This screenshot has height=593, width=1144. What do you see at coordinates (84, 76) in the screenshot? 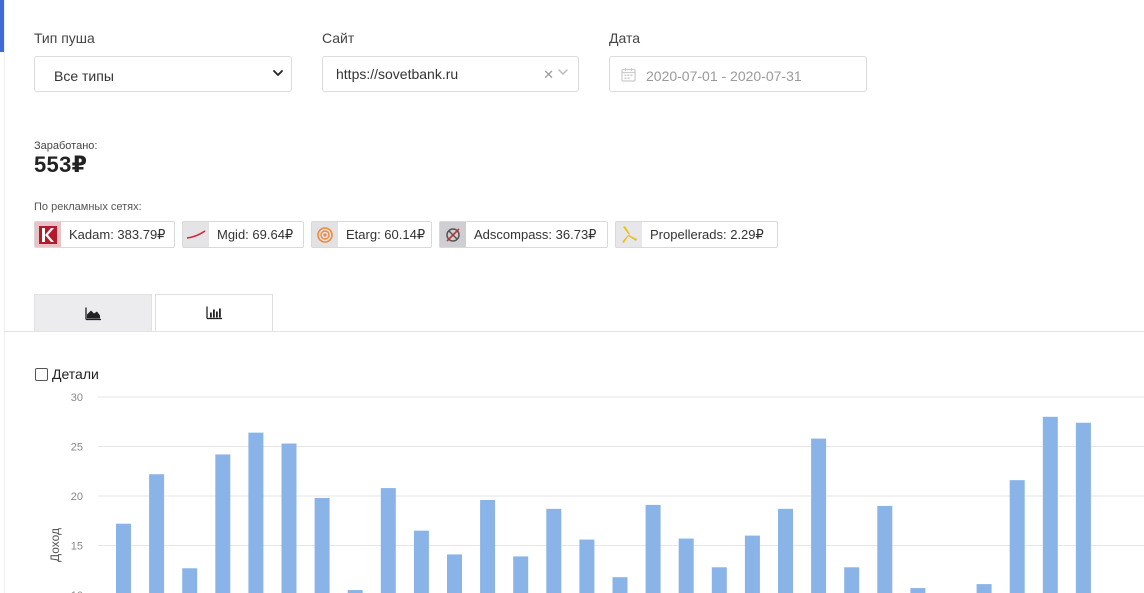
I see `push-type-value: Все типы` at bounding box center [84, 76].